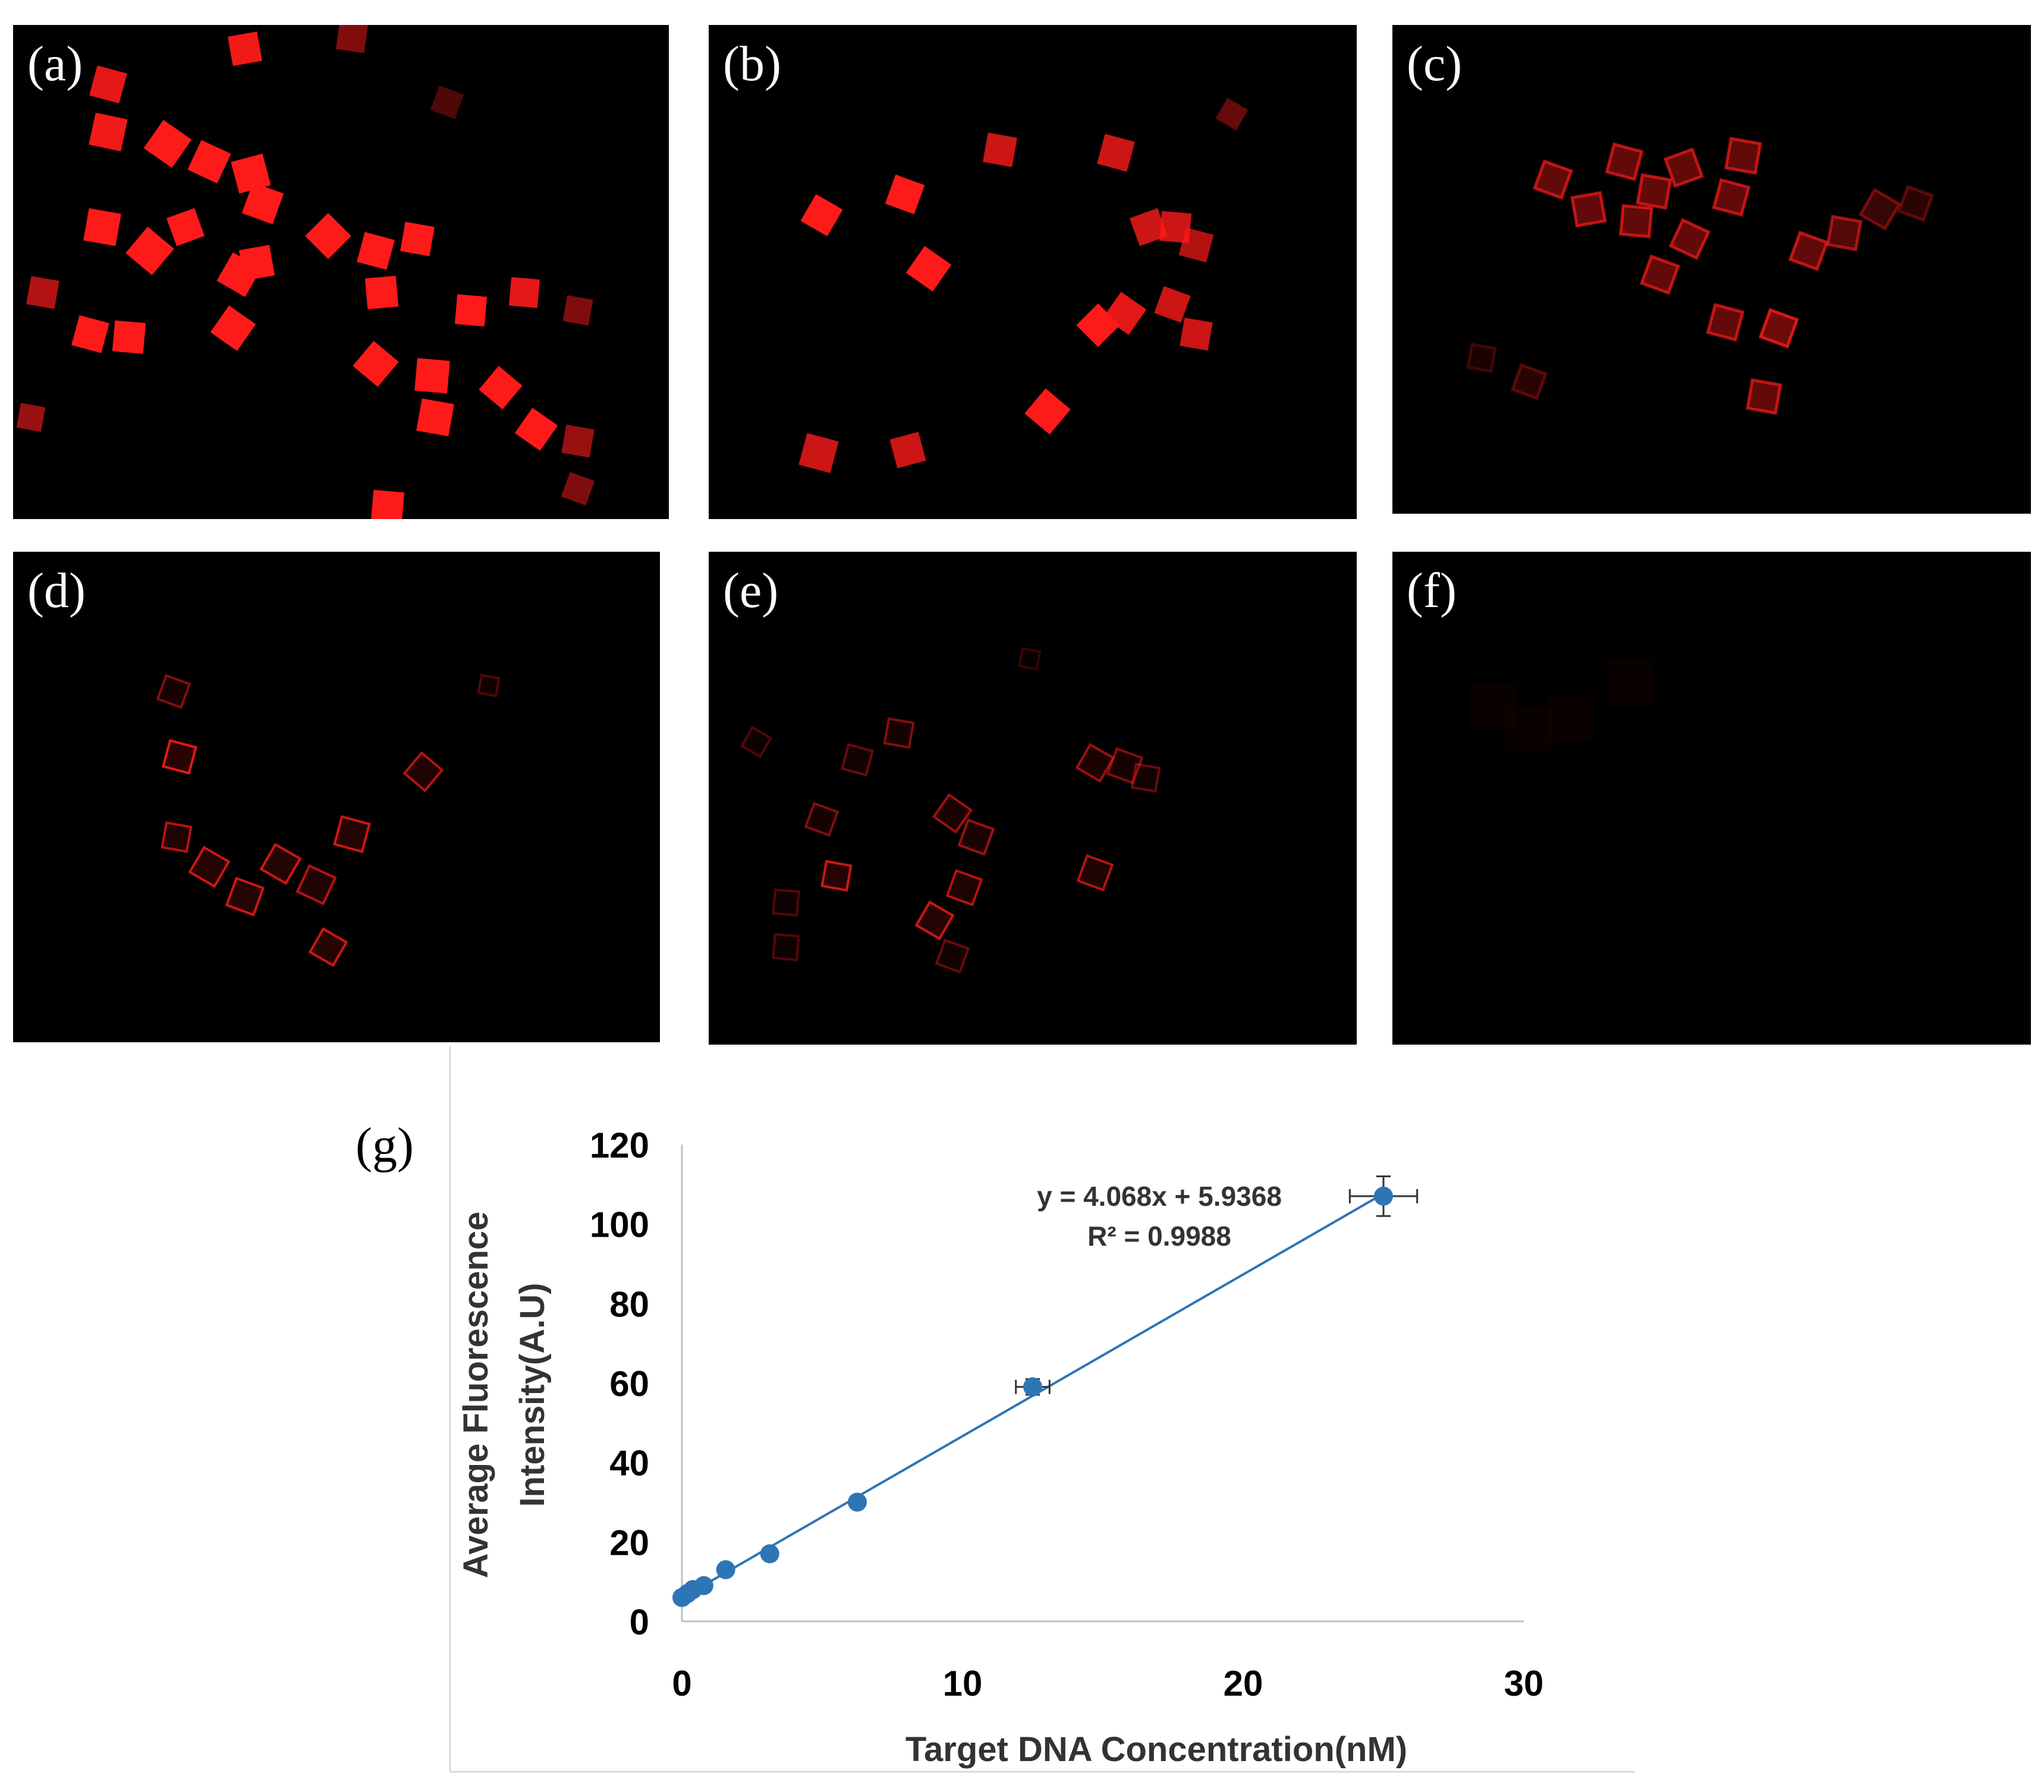  I want to click on r-squared-label: R² = 0.9988, so click(1159, 1236).